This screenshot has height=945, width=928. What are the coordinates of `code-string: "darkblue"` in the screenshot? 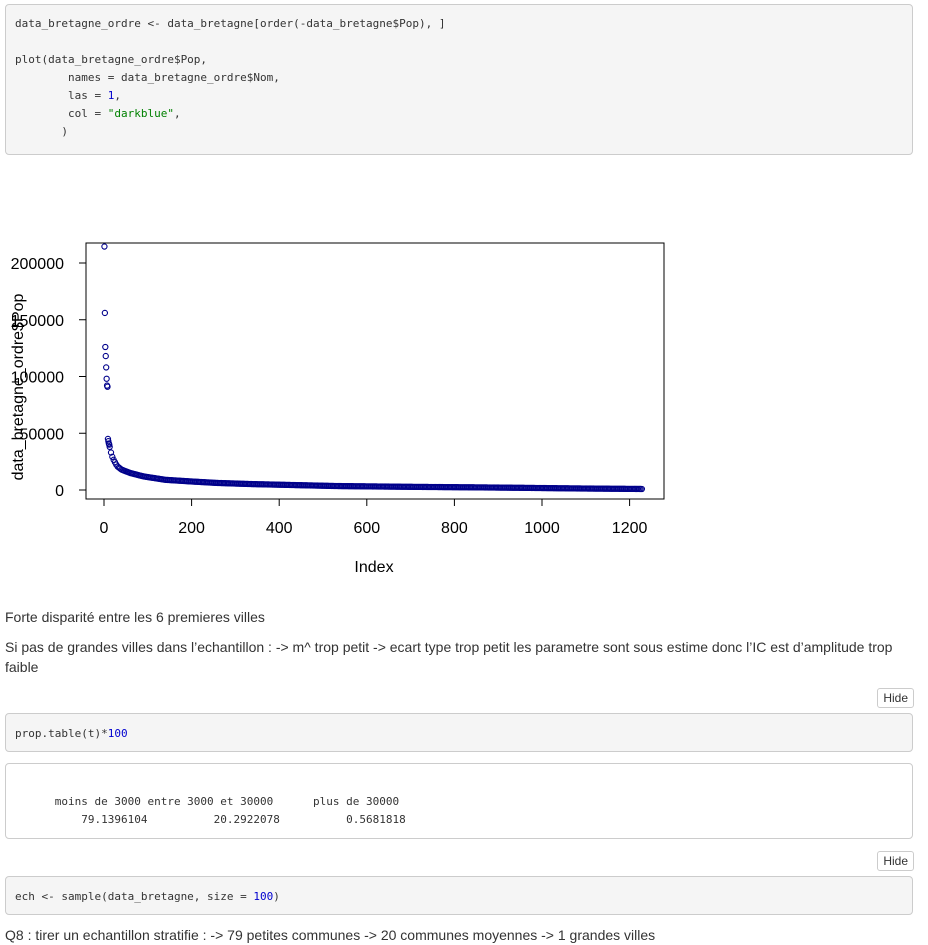 It's located at (140, 113).